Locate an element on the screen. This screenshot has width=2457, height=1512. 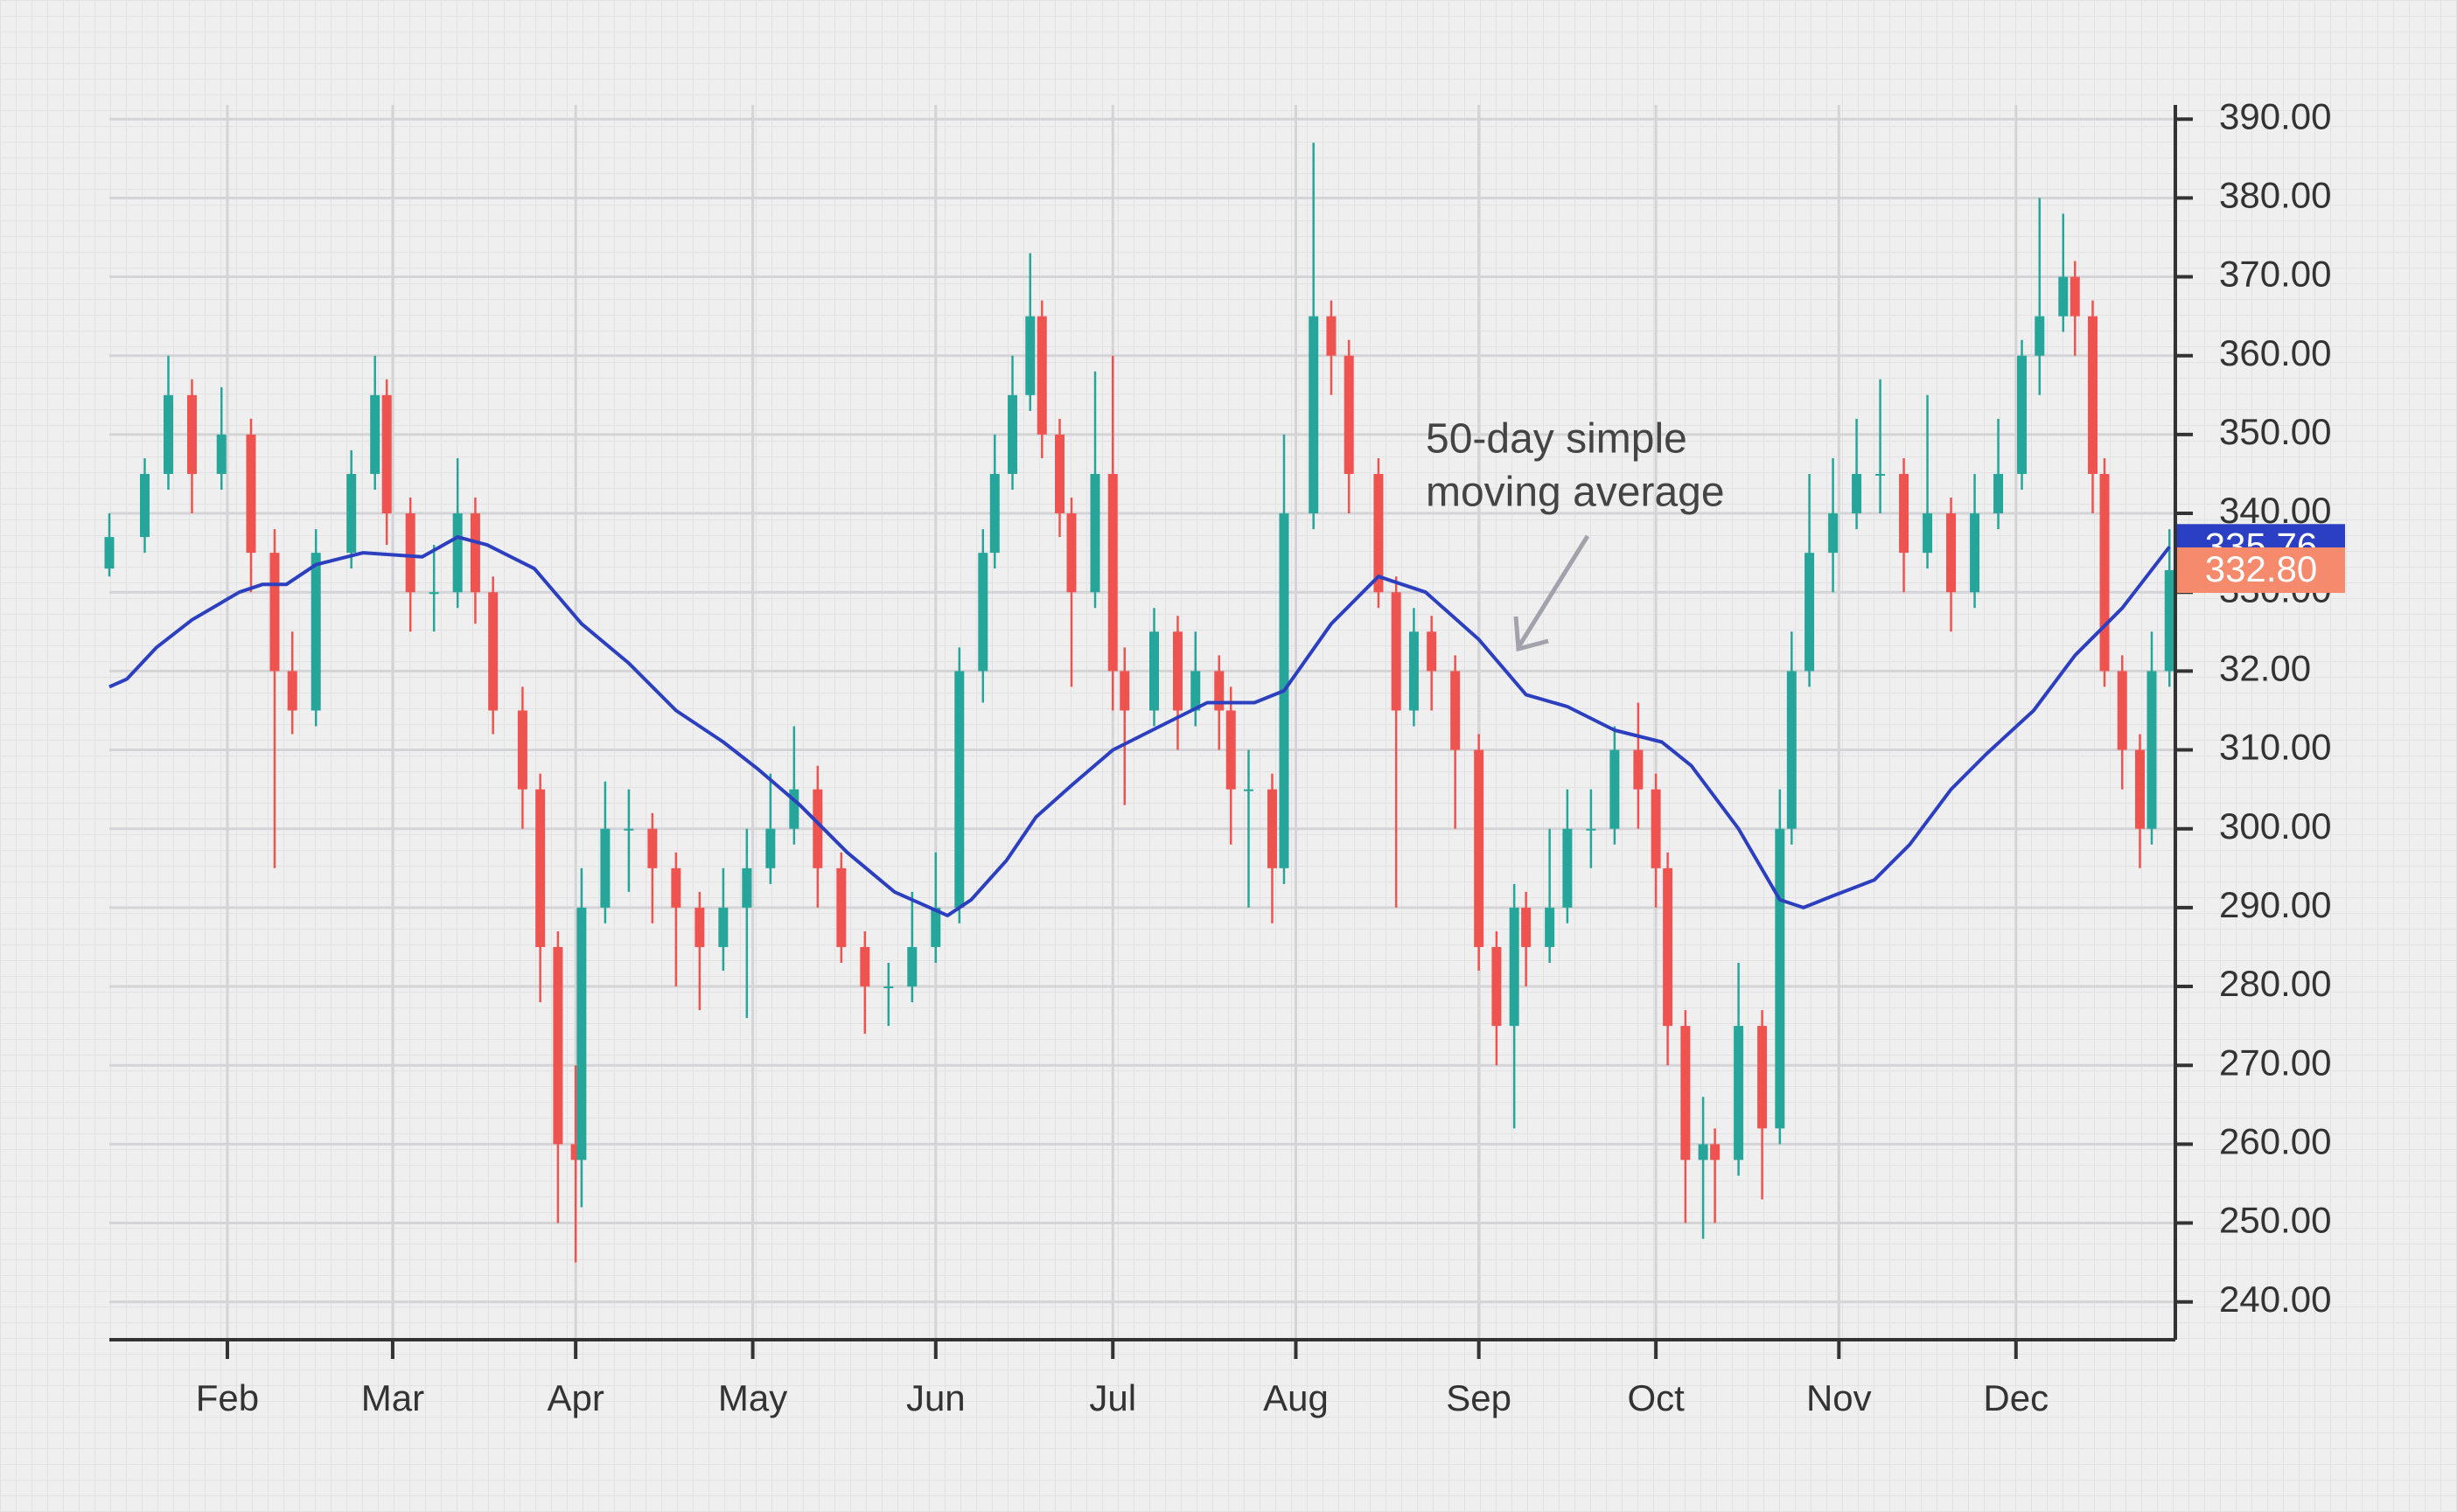
annotation-line: 50-day simple is located at coordinates (1556, 440).